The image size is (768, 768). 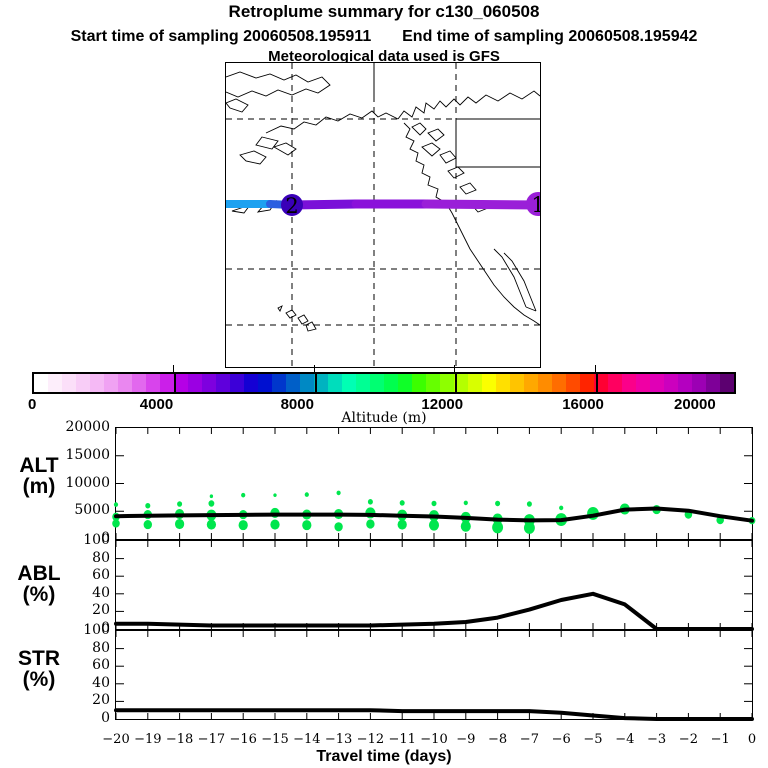 I want to click on trajectory-path, so click(x=383, y=205).